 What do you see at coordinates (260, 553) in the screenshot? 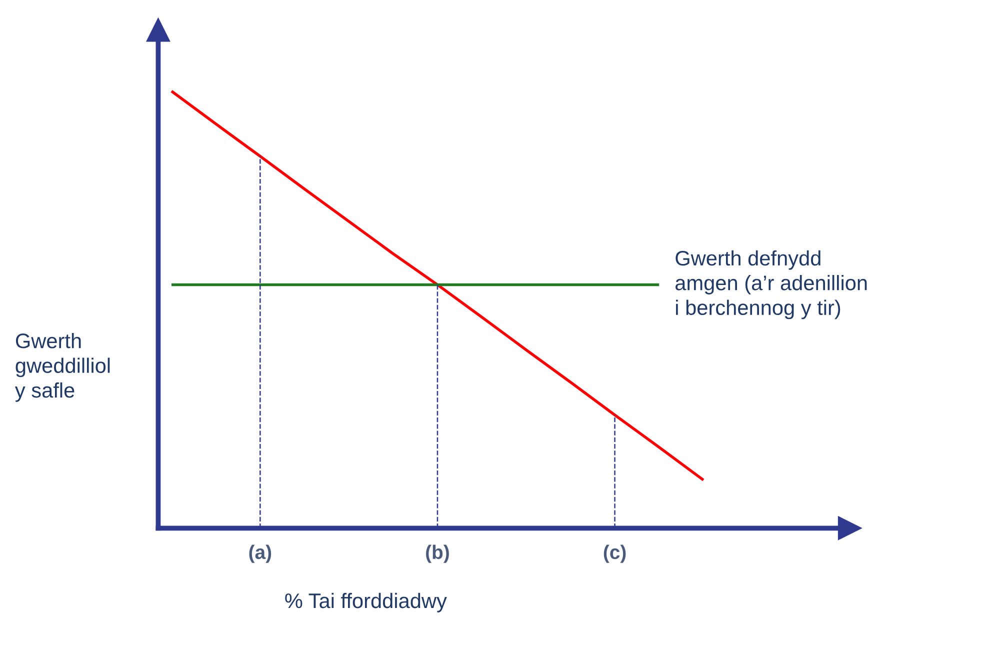
I see `x-tick-label: (a)` at bounding box center [260, 553].